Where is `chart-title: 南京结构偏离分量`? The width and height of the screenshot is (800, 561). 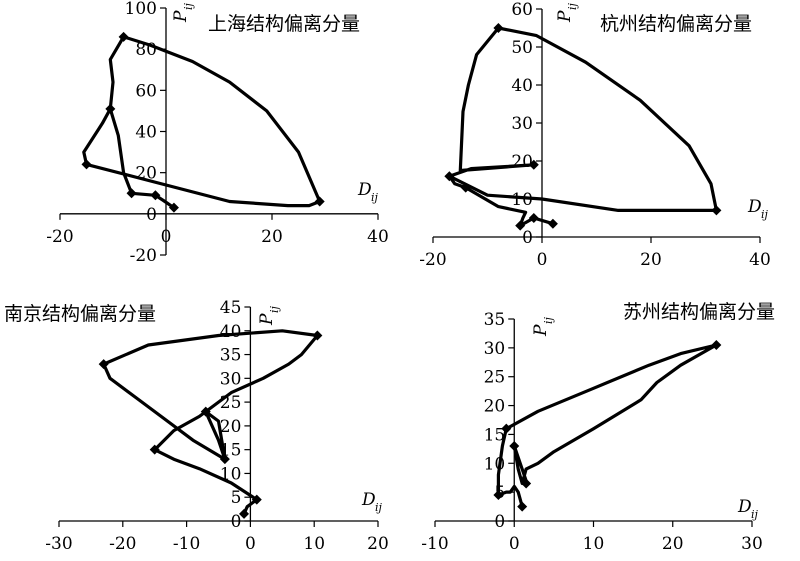
chart-title: 南京结构偏离分量 is located at coordinates (80, 314).